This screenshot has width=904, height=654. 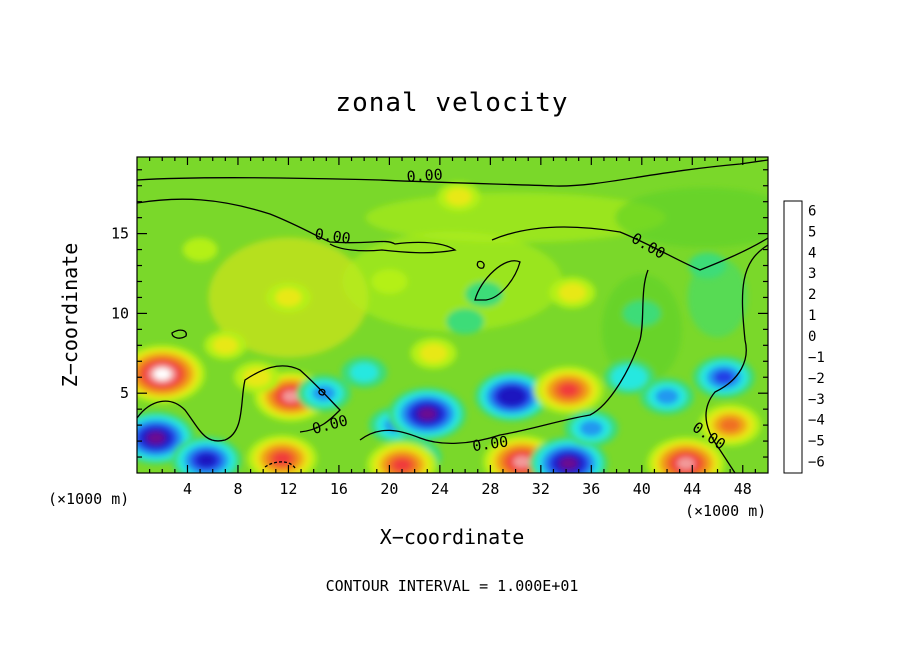 What do you see at coordinates (452, 173) in the screenshot?
I see `contour-line-top-band` at bounding box center [452, 173].